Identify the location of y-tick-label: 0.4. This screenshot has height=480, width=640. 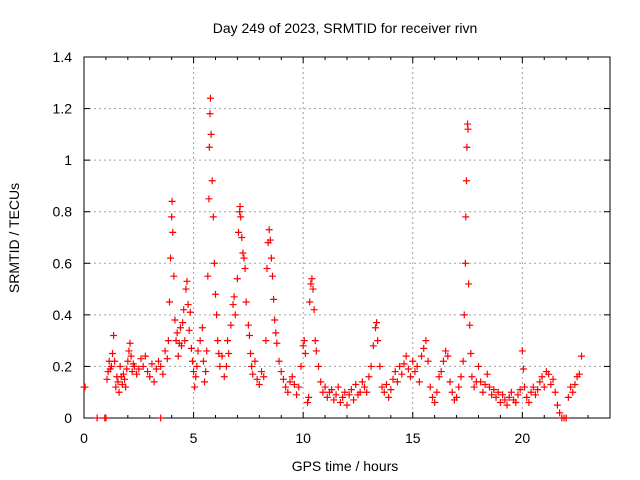
(63, 315).